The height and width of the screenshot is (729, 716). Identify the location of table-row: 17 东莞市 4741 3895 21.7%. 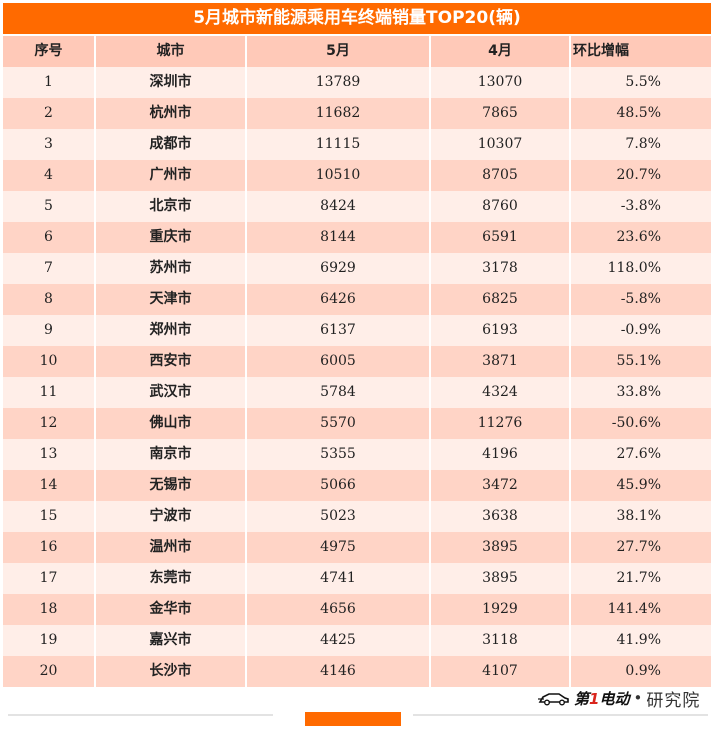
(357, 578).